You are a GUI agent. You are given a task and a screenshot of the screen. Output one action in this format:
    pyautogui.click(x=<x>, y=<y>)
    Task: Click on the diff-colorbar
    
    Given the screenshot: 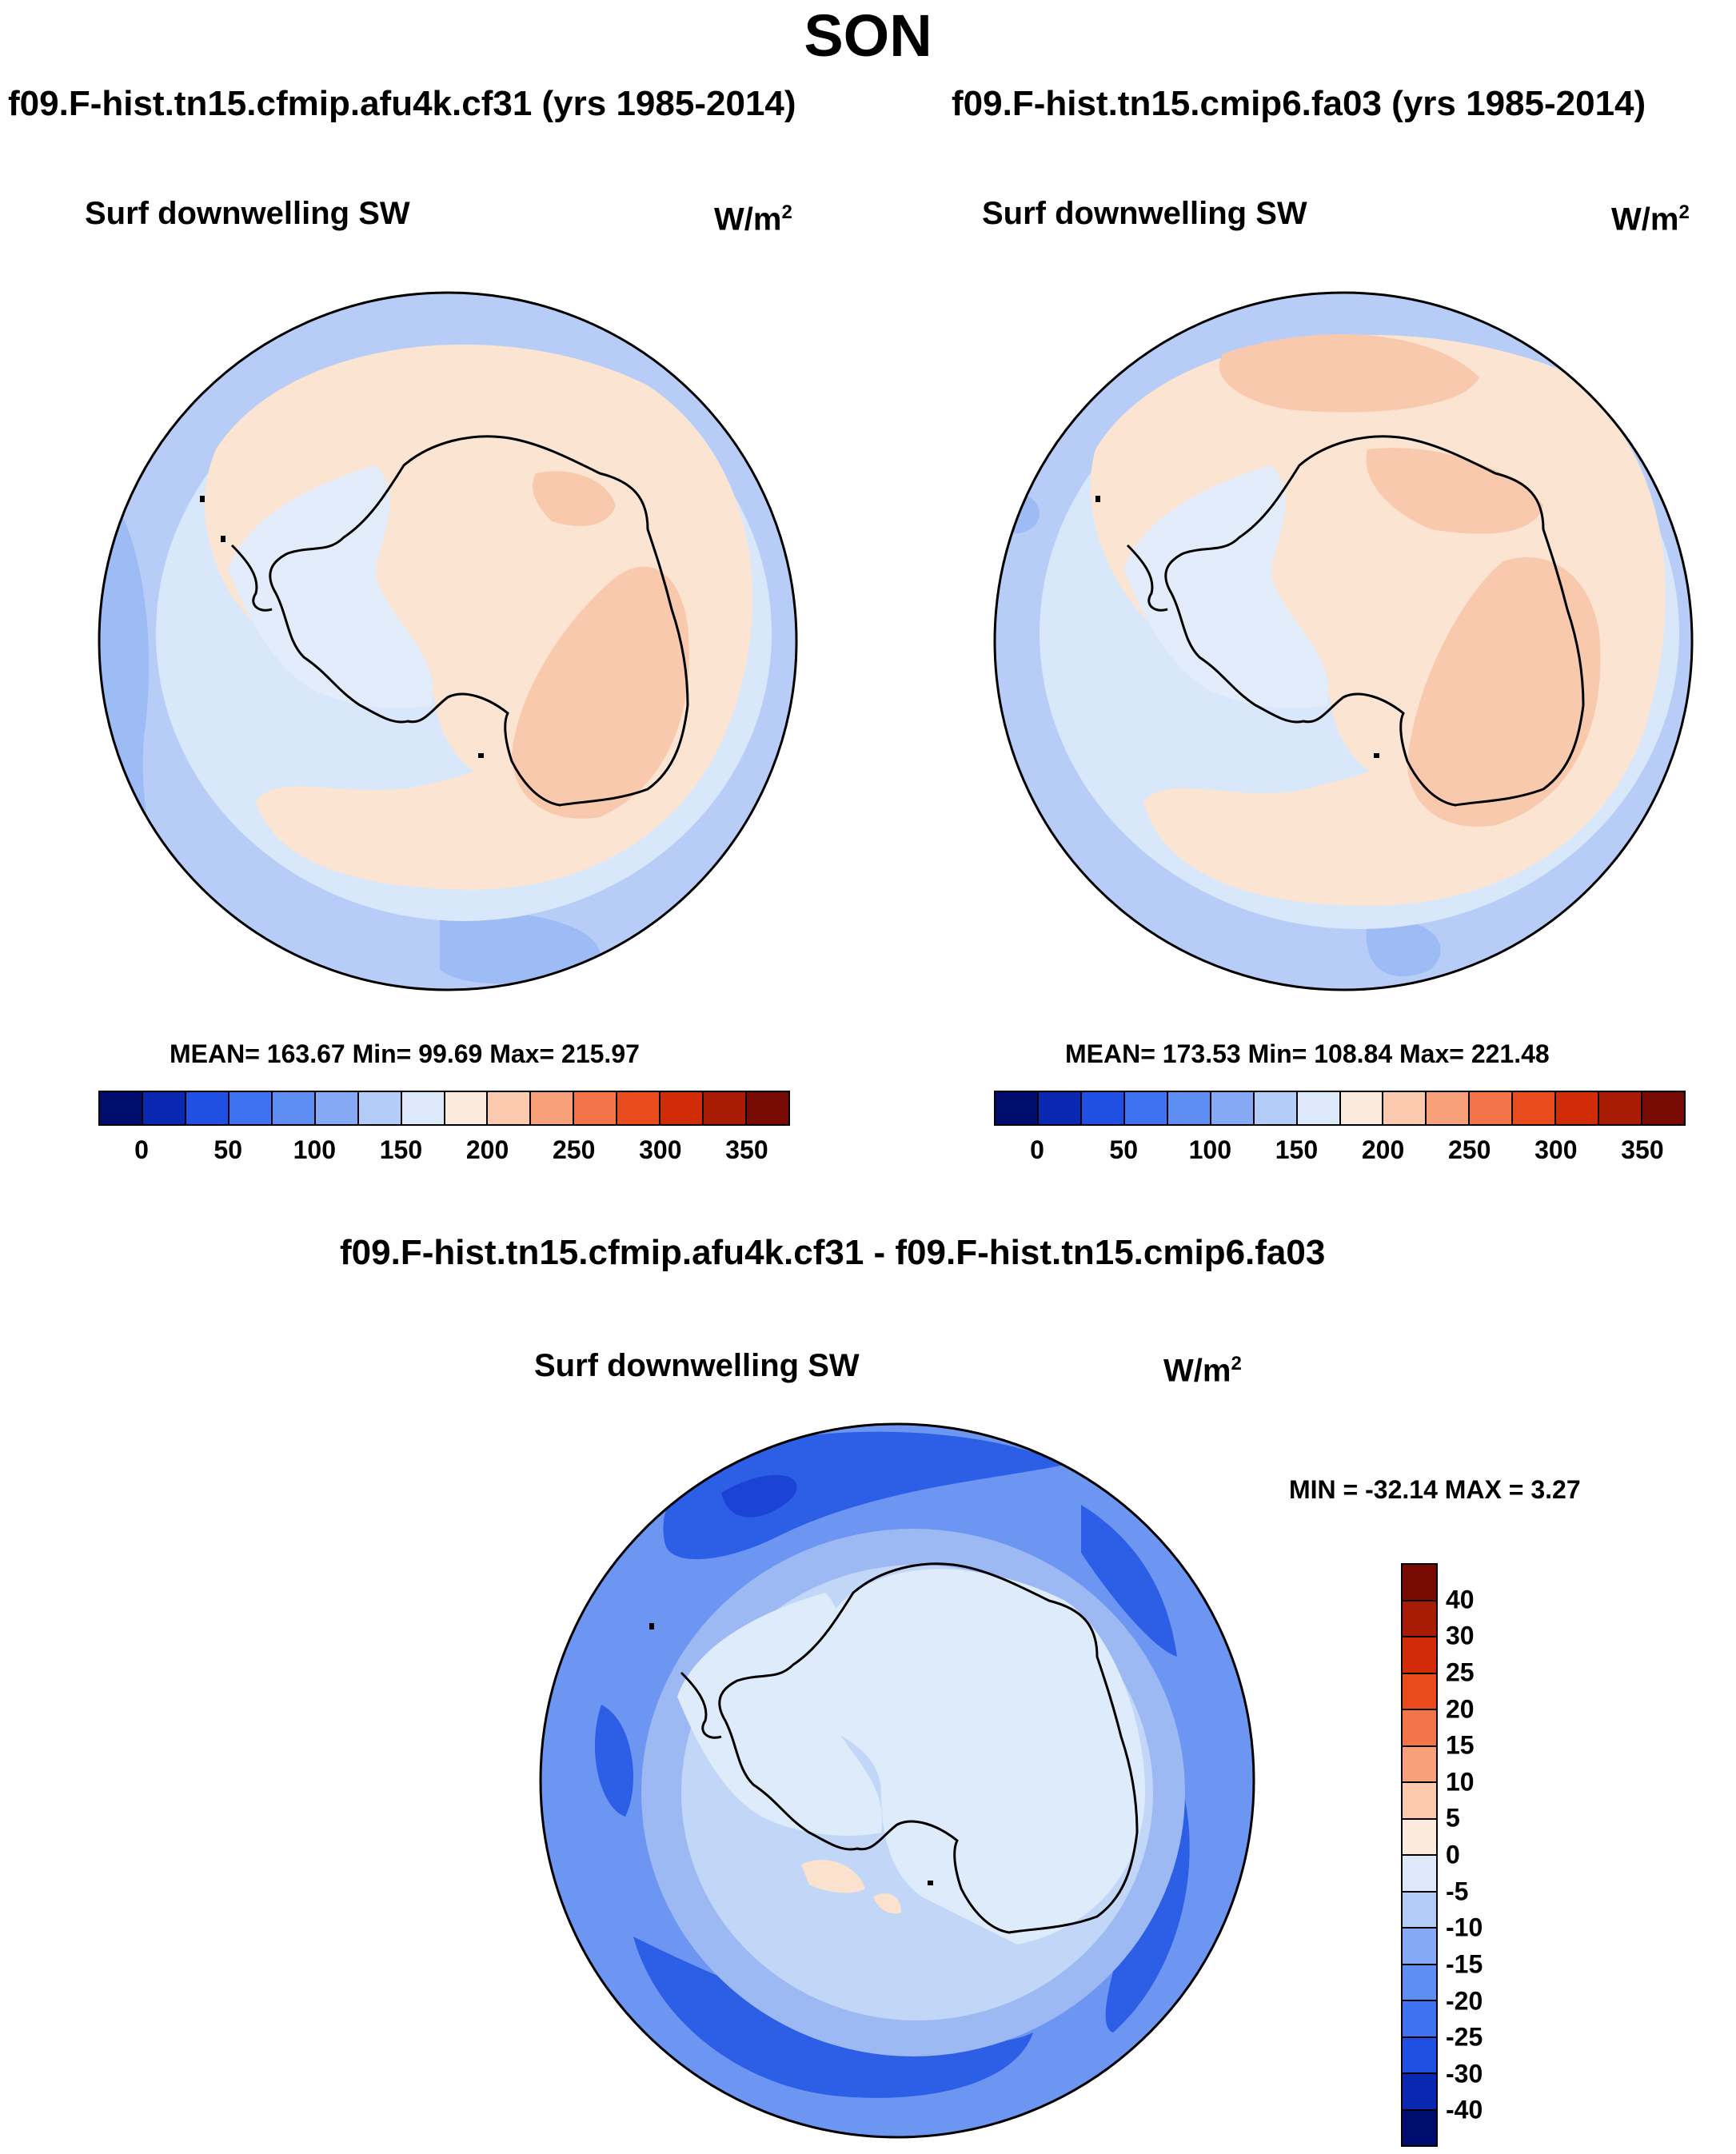 What is the action you would take?
    pyautogui.click(x=1419, y=1855)
    